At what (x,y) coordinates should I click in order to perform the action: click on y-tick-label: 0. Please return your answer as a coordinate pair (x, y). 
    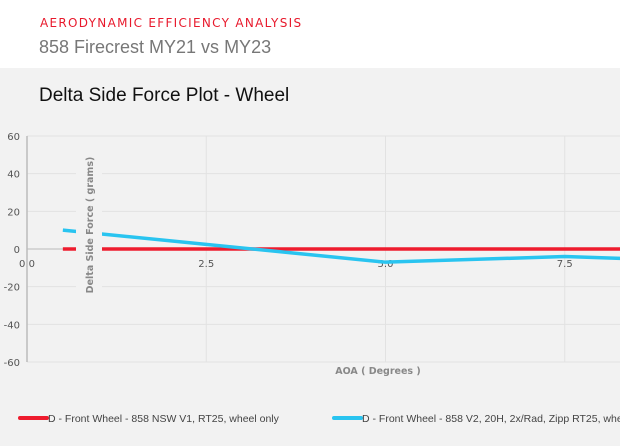
    Looking at the image, I should click on (17, 250).